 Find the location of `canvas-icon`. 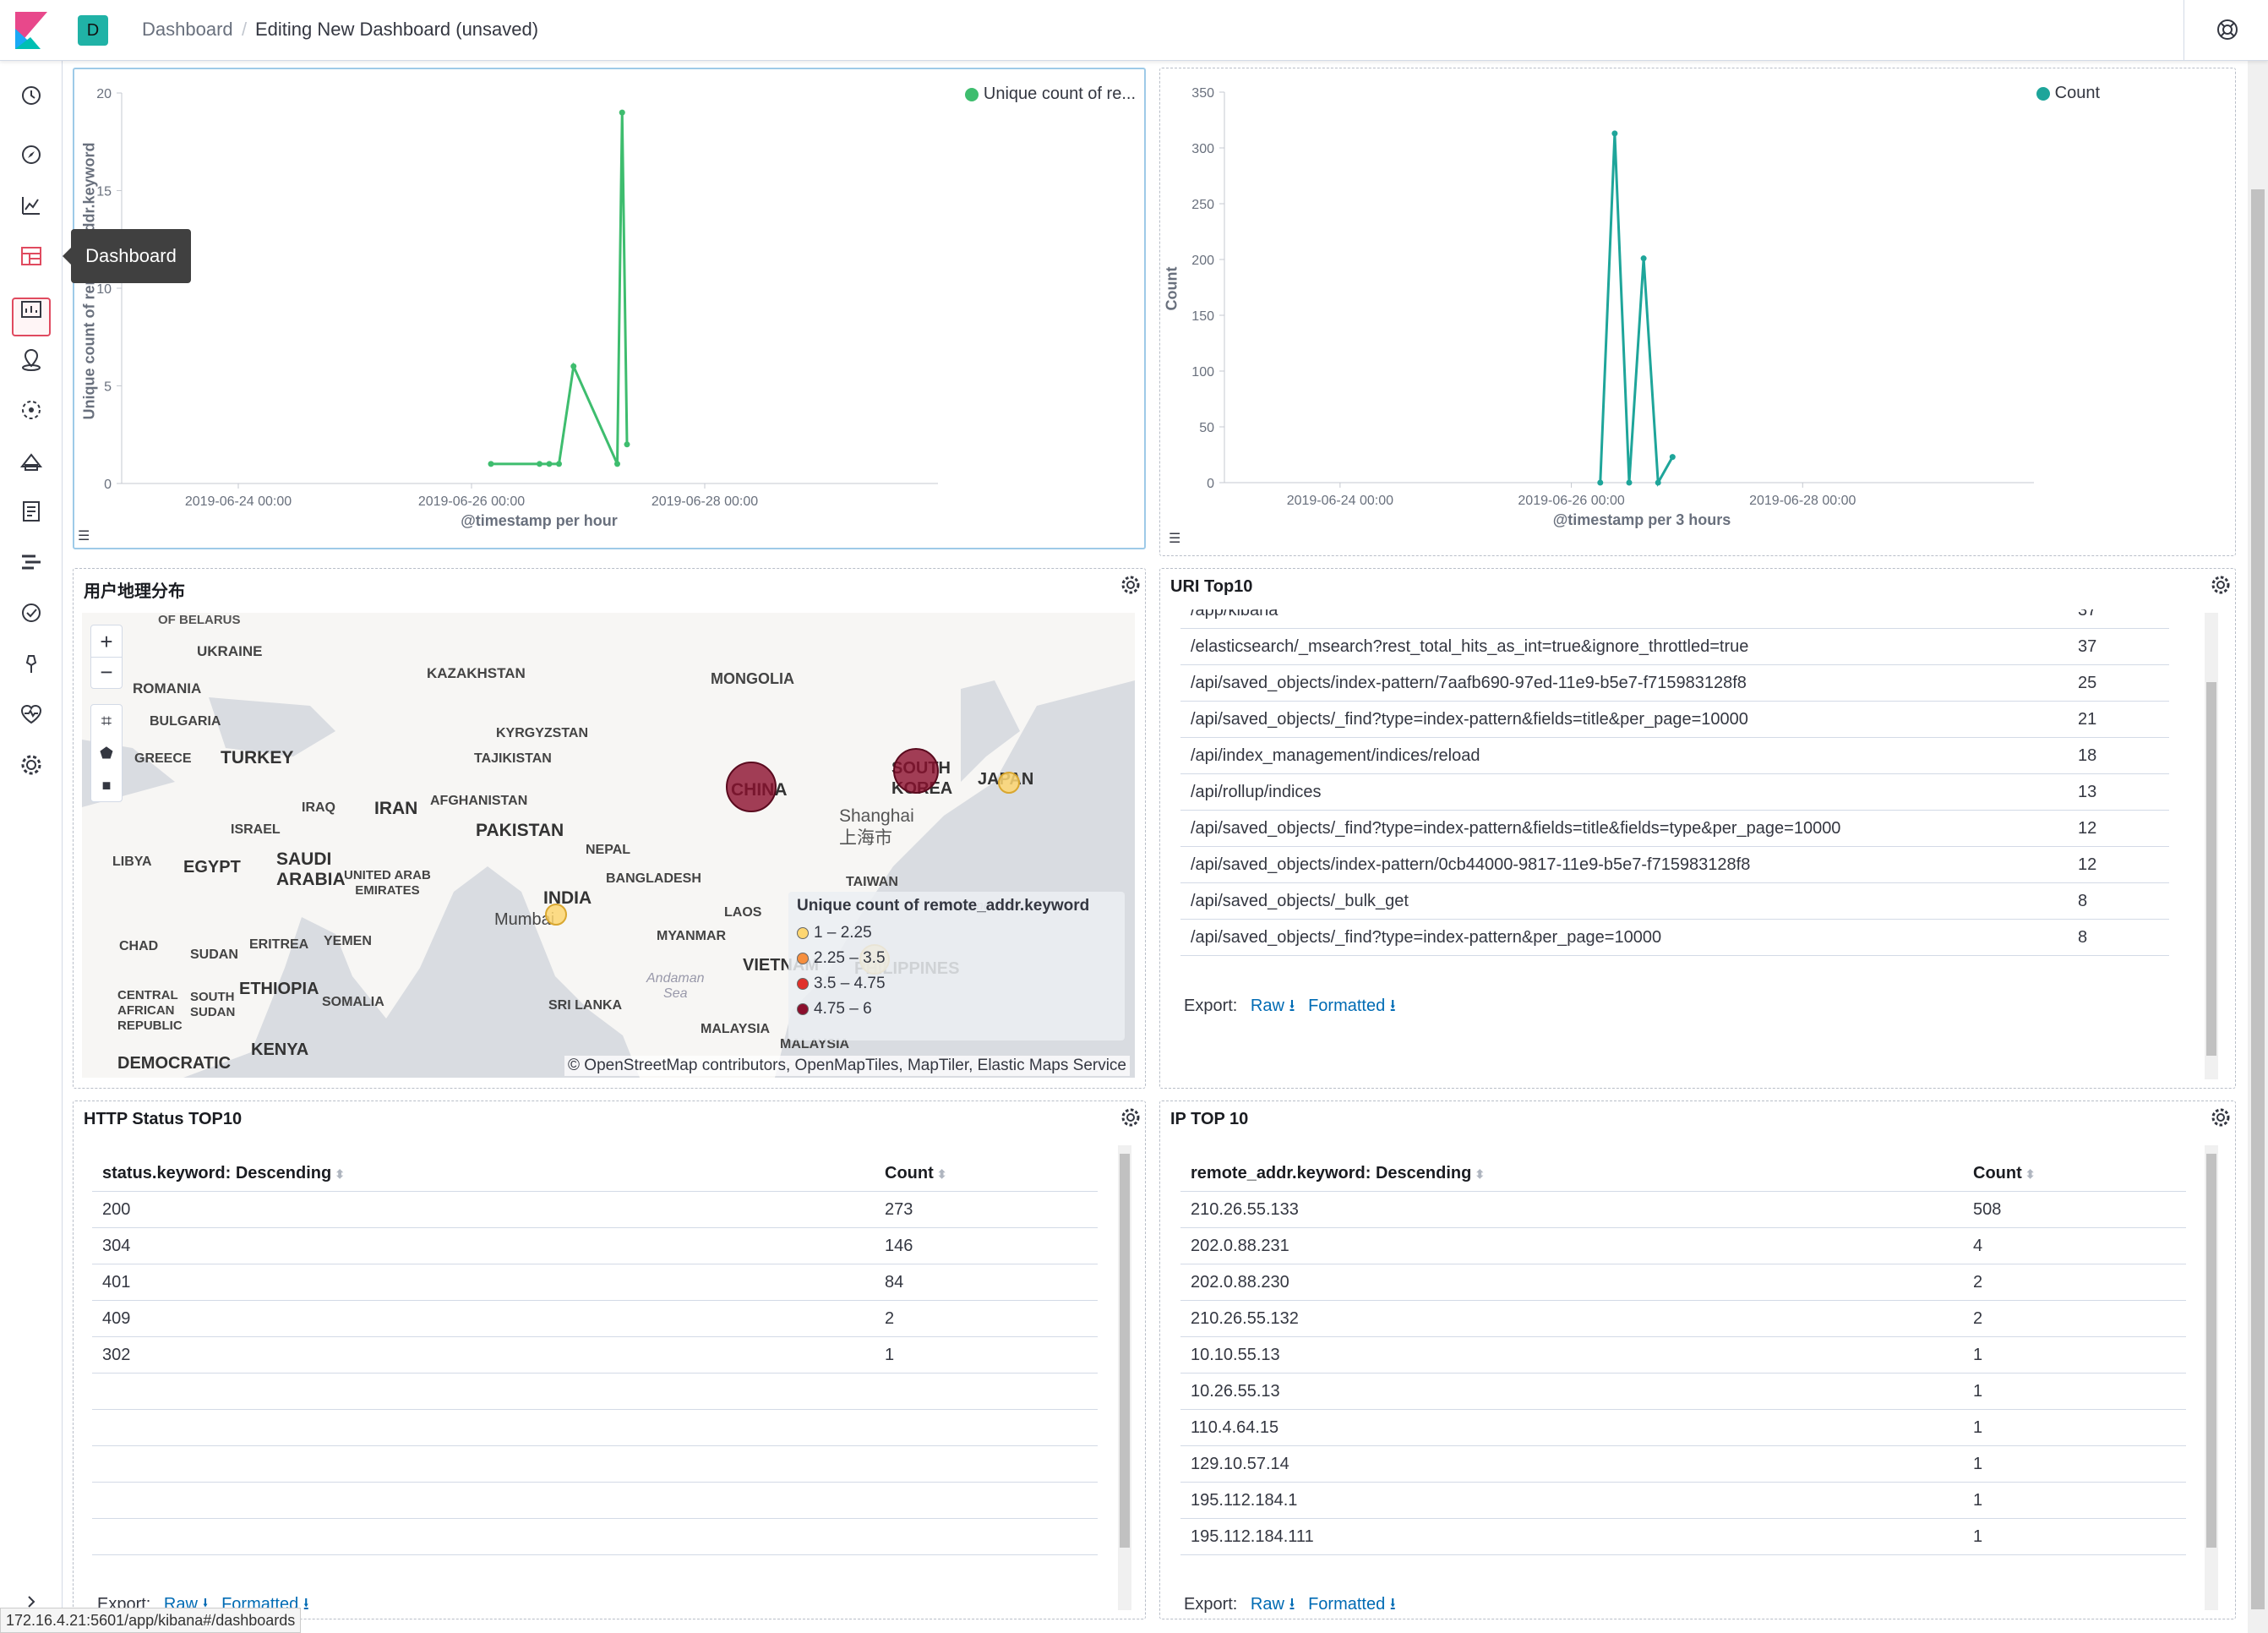

canvas-icon is located at coordinates (31, 308).